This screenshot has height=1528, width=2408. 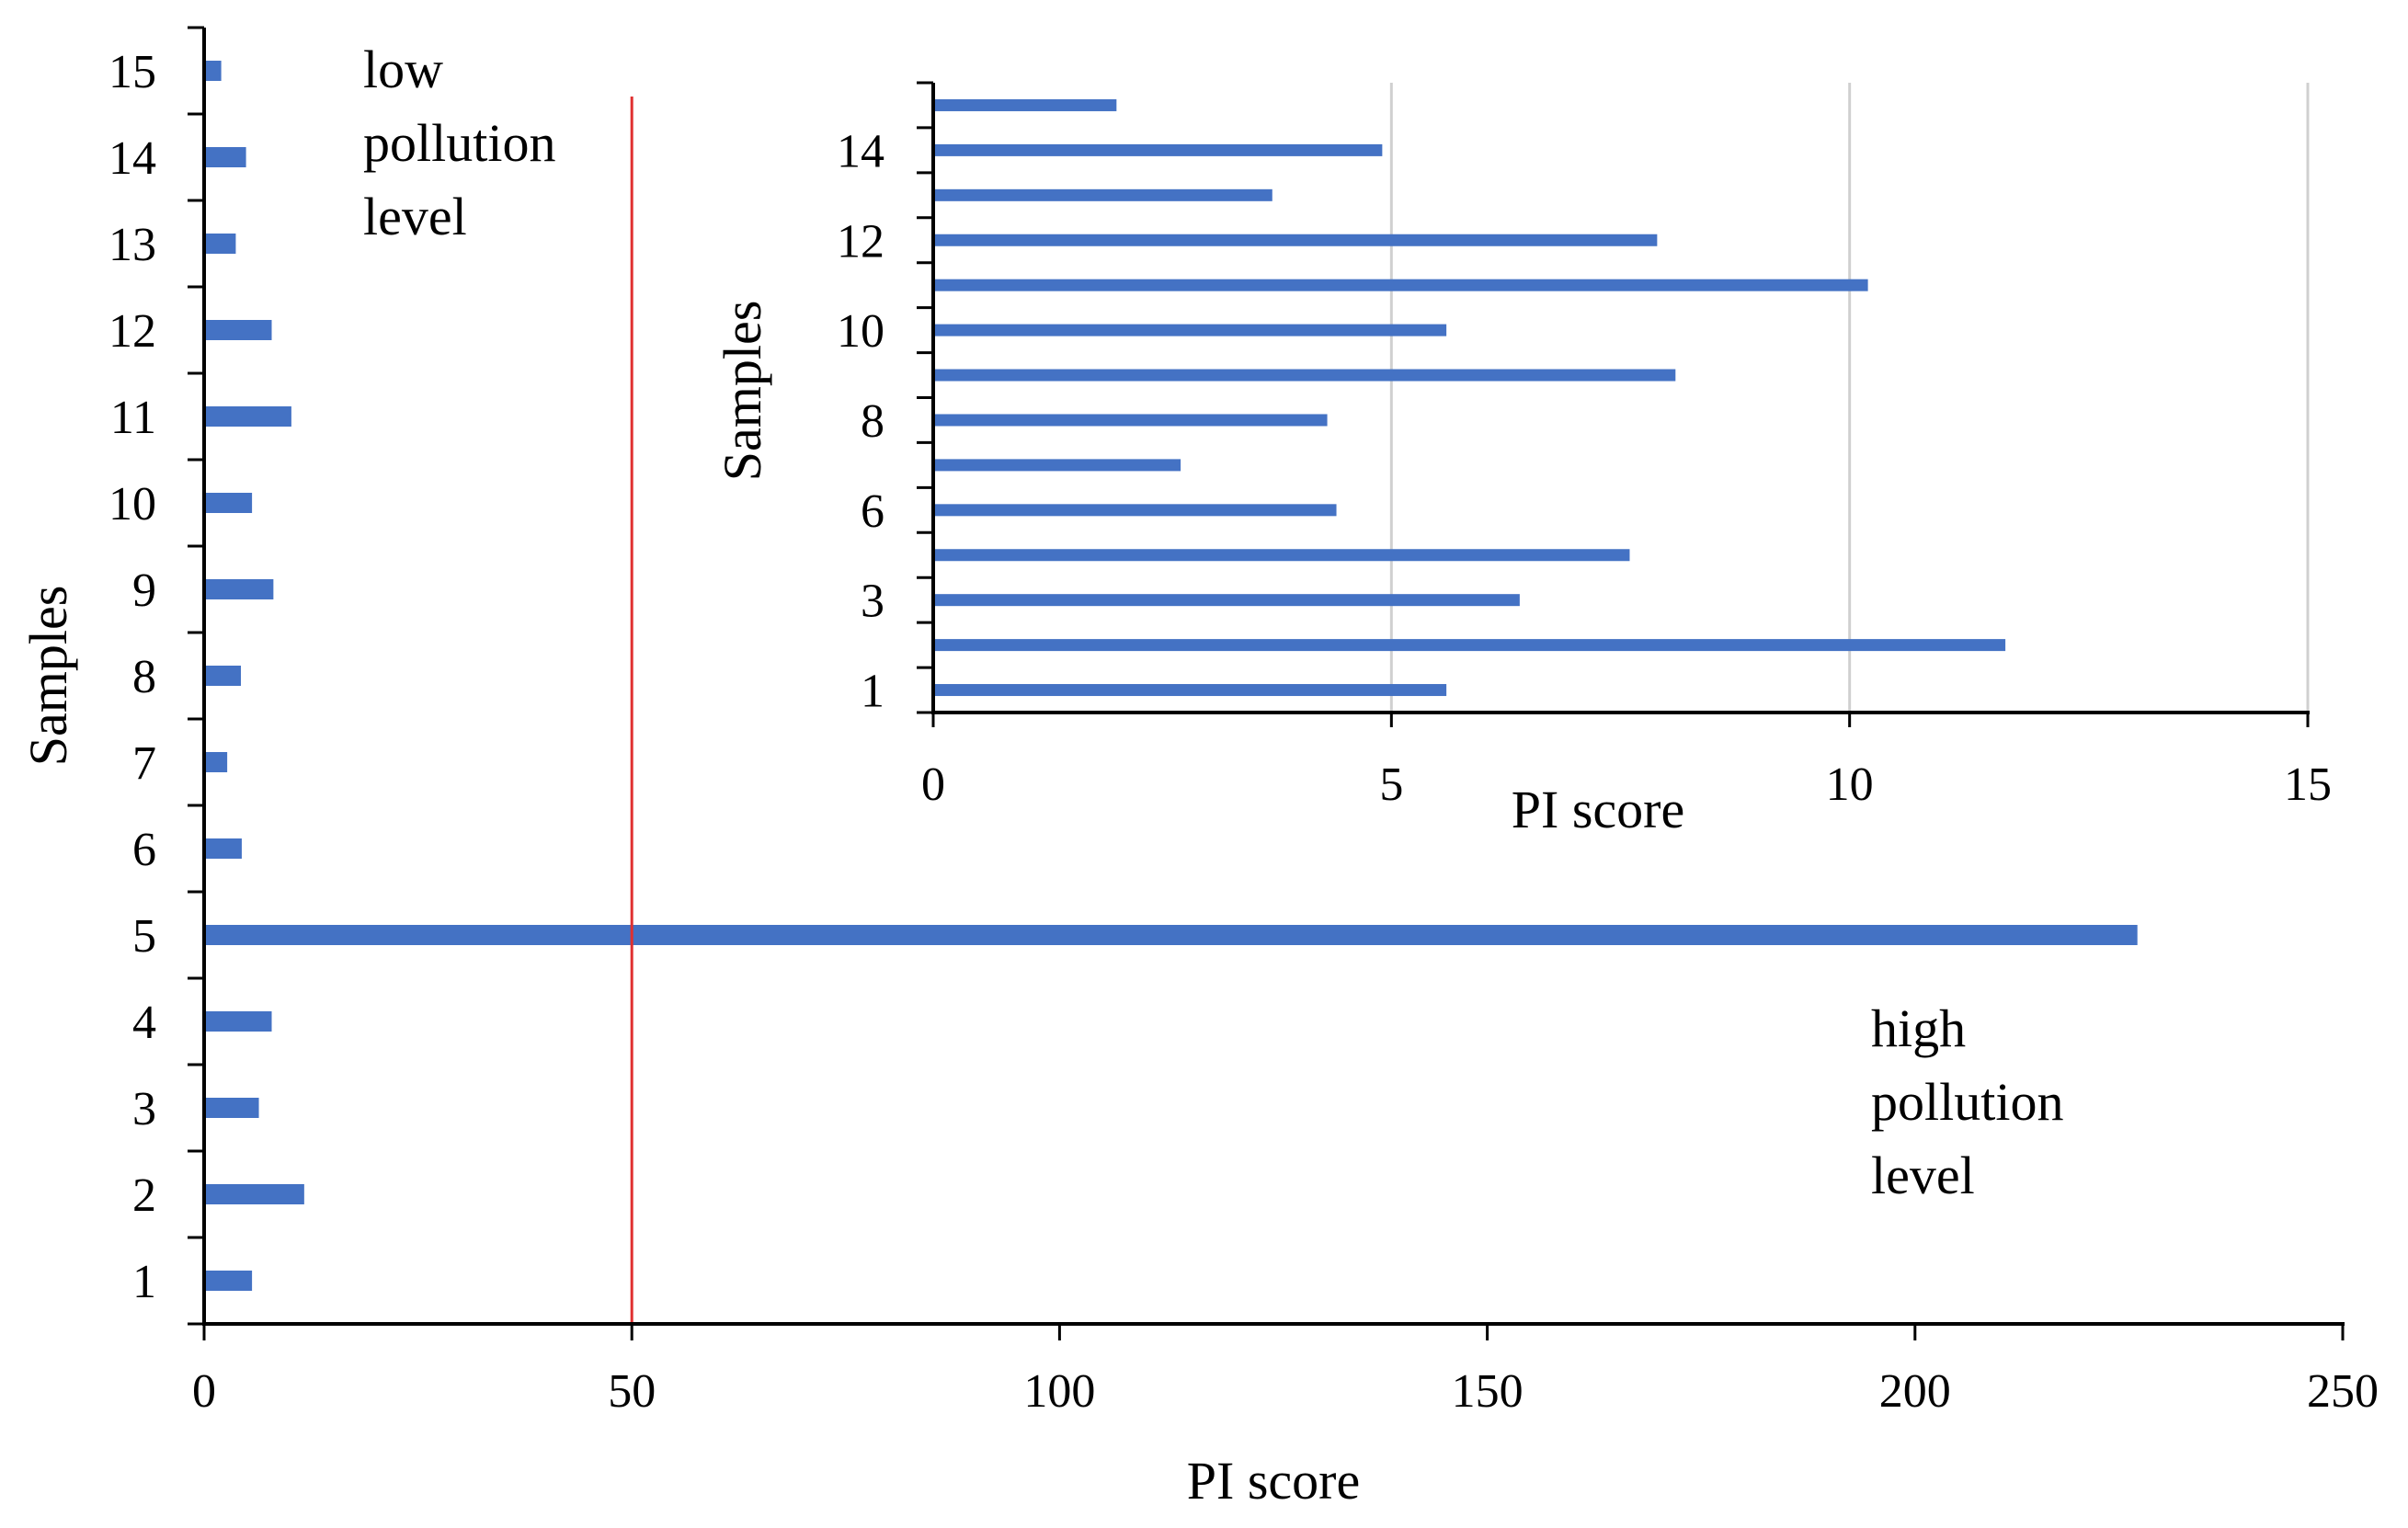 I want to click on x-axis-title: PI score, so click(x=1273, y=1481).